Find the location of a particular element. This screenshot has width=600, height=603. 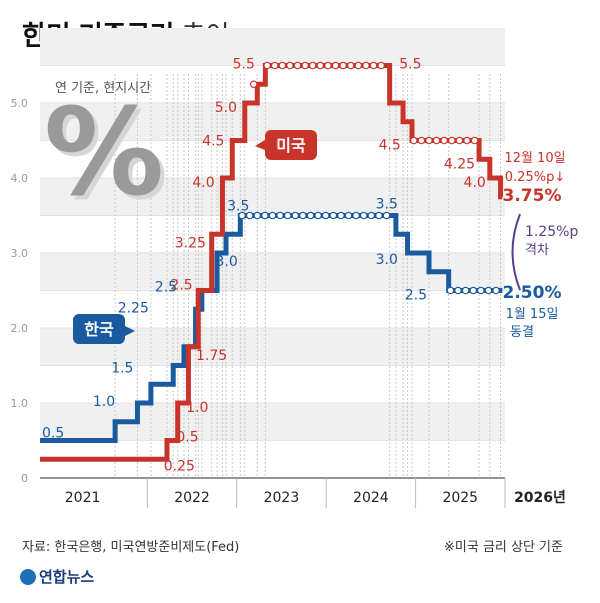

us-final-value: 3.75% is located at coordinates (532, 196).